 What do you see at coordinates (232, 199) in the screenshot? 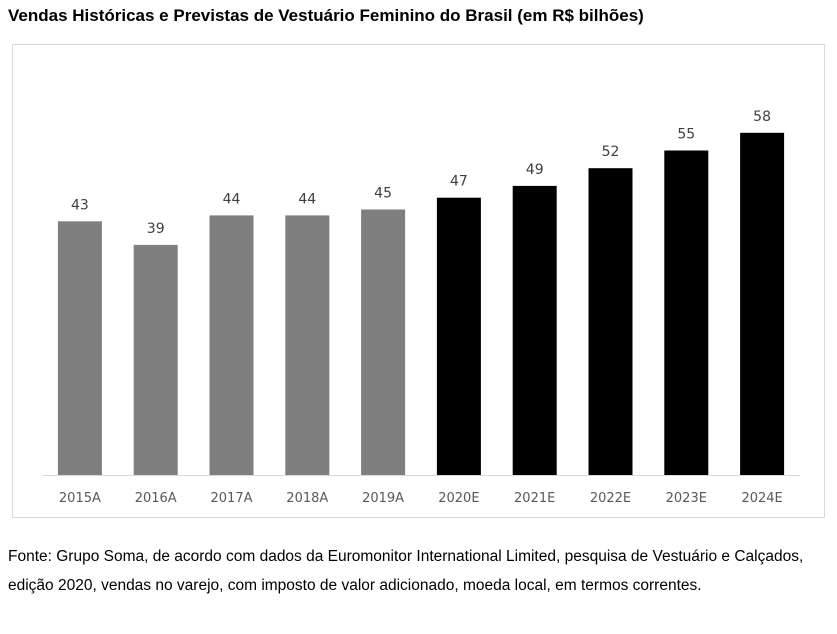
I see `data-label-2017A: 44` at bounding box center [232, 199].